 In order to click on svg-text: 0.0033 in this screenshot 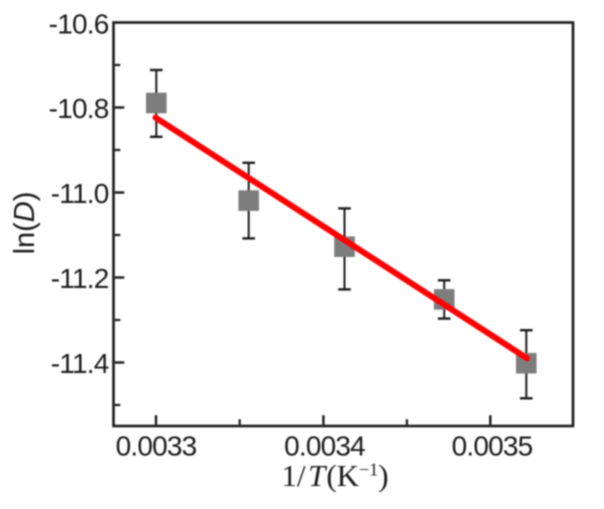, I will do `click(156, 446)`.